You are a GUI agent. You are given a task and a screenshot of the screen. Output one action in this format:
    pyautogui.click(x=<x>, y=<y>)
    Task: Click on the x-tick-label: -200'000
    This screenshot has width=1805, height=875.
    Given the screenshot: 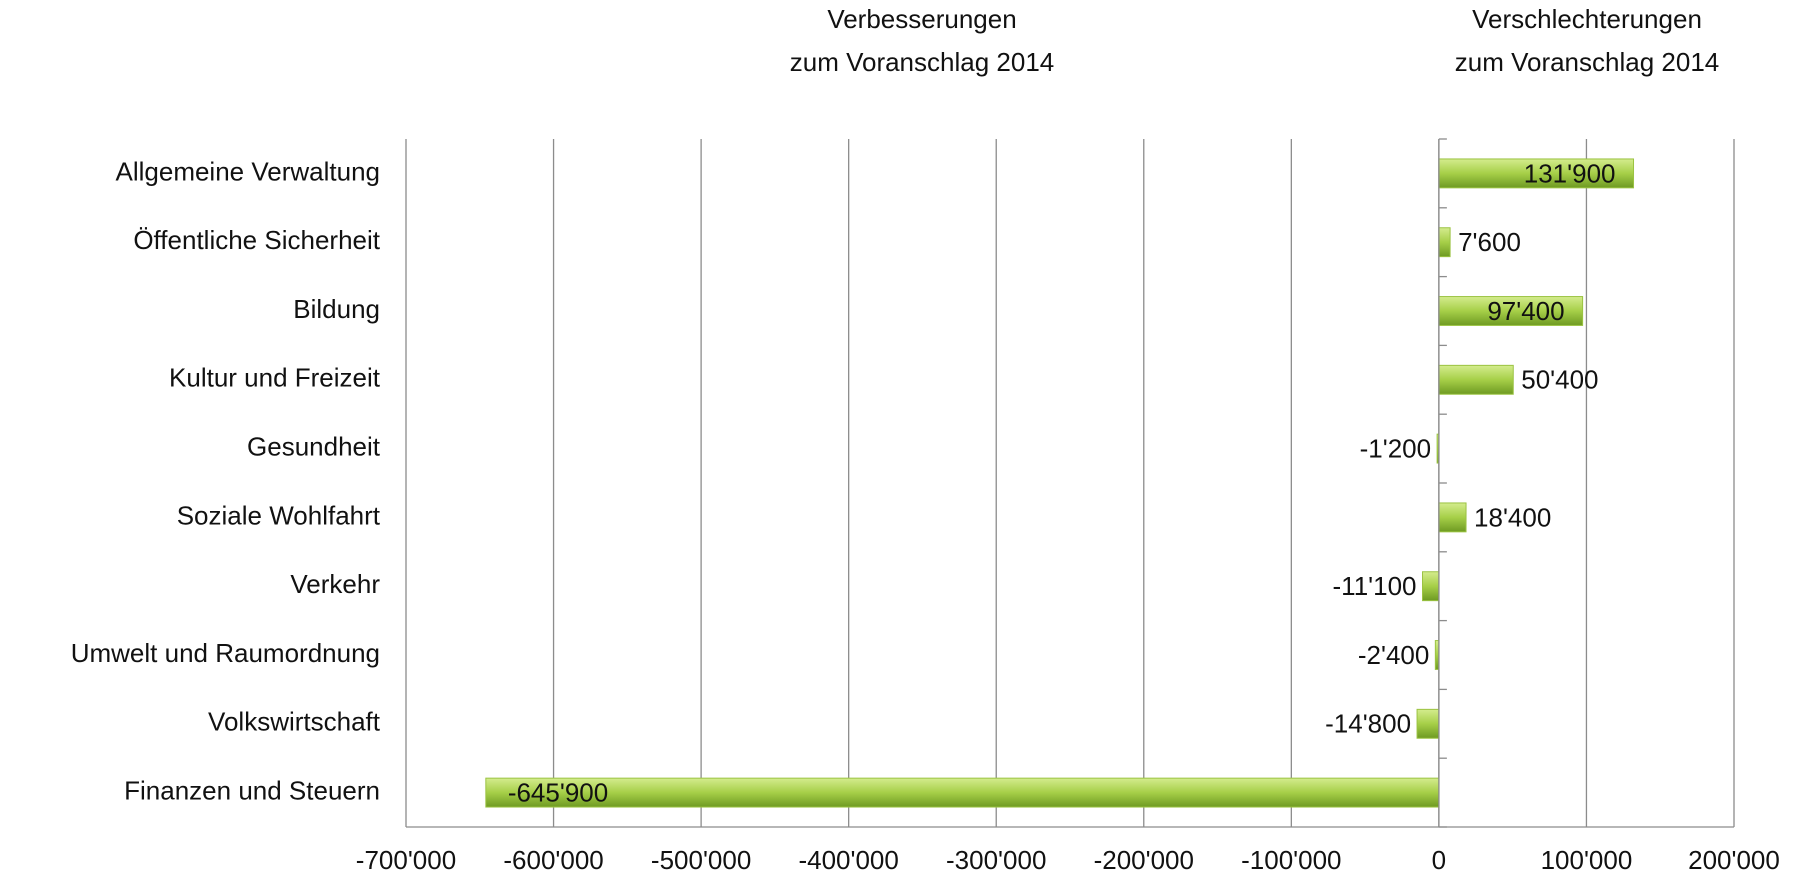 What is the action you would take?
    pyautogui.click(x=1144, y=860)
    